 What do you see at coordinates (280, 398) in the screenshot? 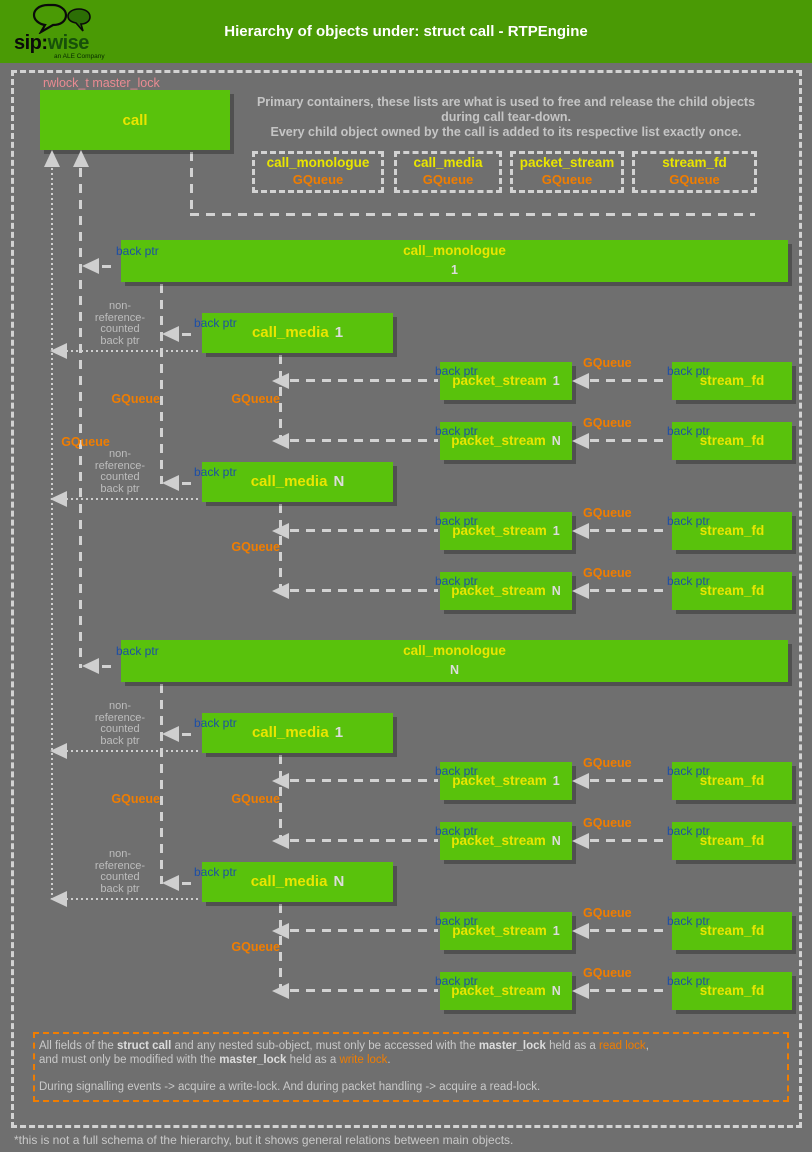
I see `gqueue-trunk` at bounding box center [280, 398].